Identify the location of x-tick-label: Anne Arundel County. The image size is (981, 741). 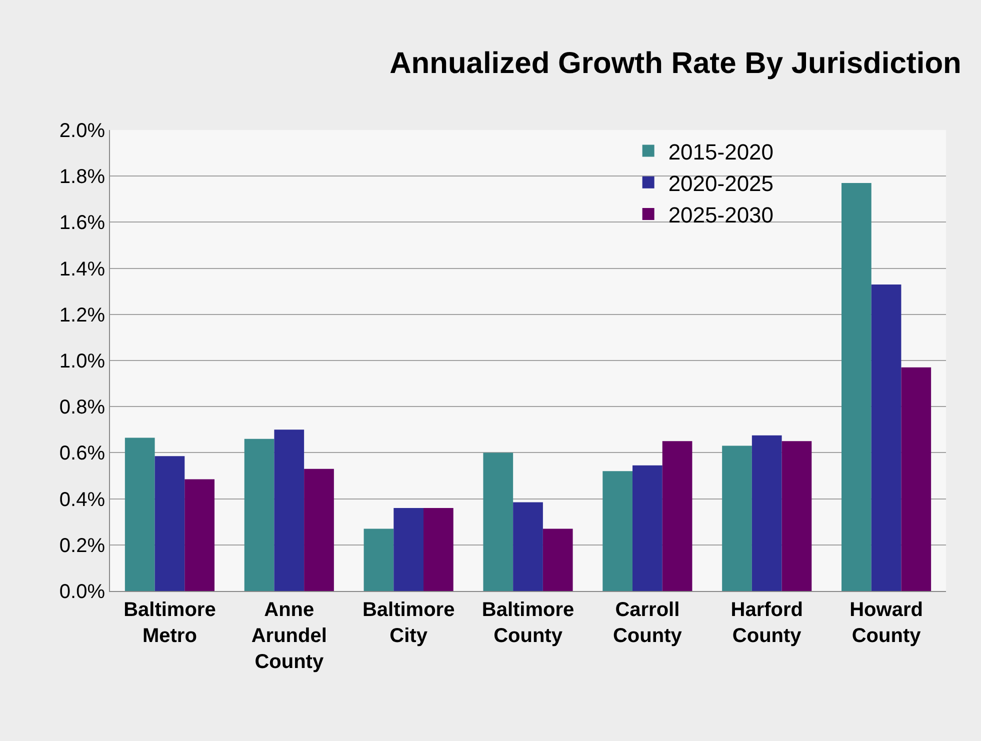
(289, 636).